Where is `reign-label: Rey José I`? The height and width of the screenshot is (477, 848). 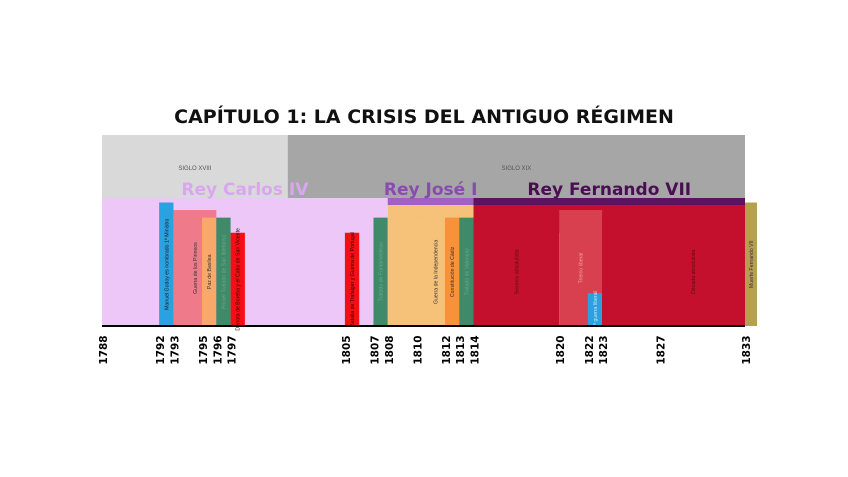
reign-label: Rey José I is located at coordinates (431, 190).